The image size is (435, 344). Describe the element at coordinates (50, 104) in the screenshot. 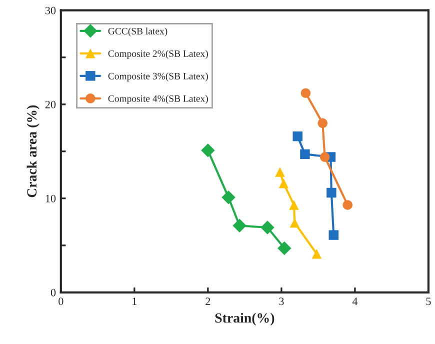

I see `y-tick-label: 20` at that location.